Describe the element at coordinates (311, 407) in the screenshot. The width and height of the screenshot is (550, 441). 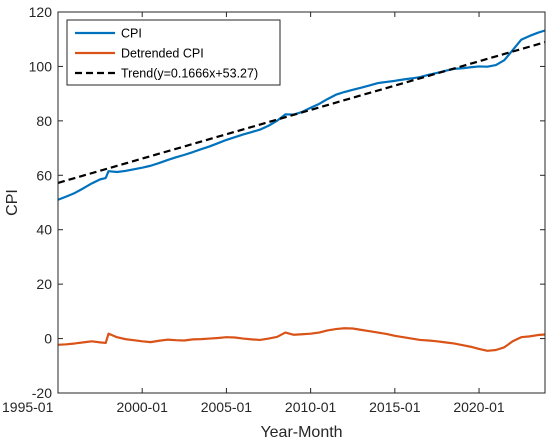
I see `x-tick-label: 2010-01` at that location.